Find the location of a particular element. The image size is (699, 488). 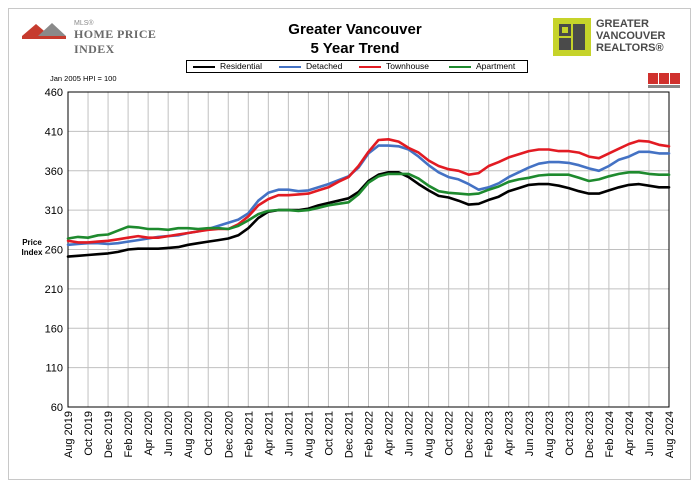

legend-line-apartment is located at coordinates (460, 67).